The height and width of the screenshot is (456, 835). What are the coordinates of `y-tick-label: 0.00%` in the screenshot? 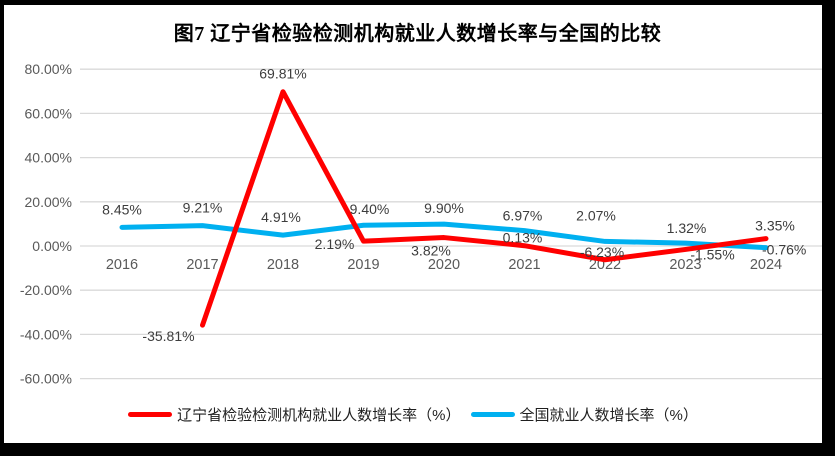 It's located at (52, 246).